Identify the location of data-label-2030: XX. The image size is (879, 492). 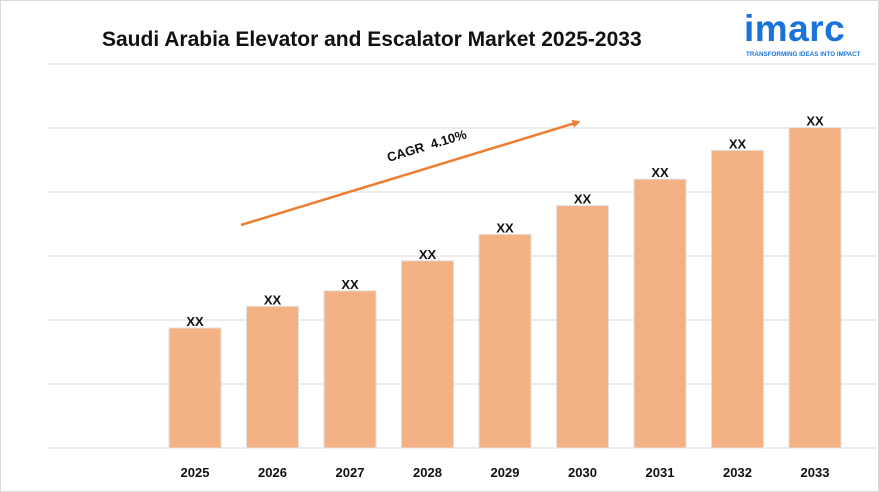
(583, 199).